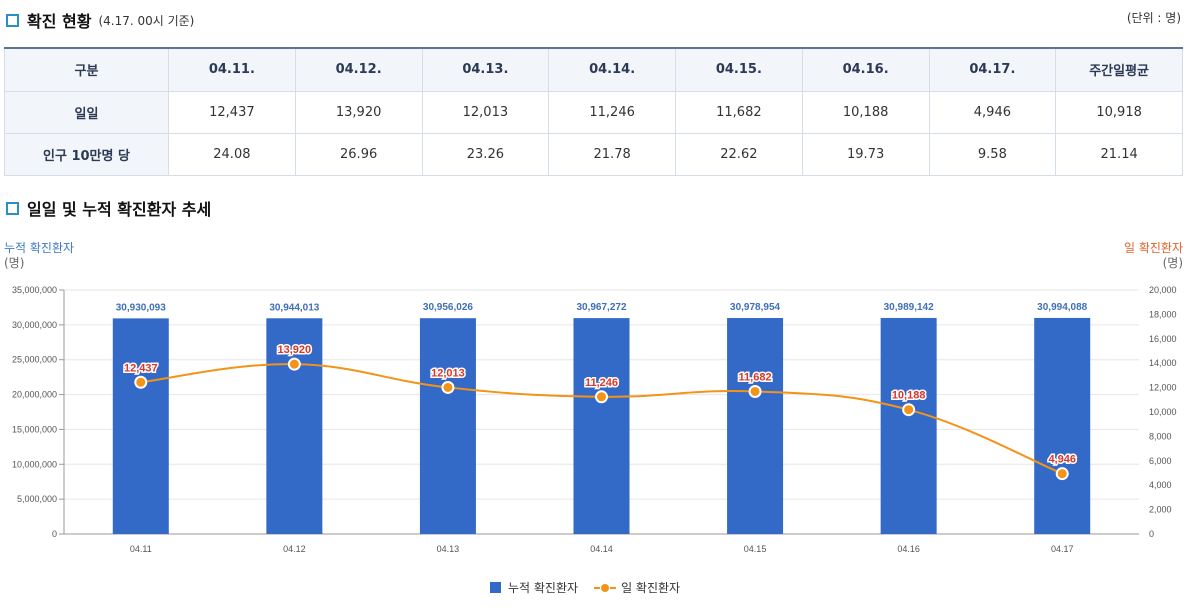 Image resolution: width=1187 pixels, height=615 pixels. Describe the element at coordinates (34, 290) in the screenshot. I see `left-tick-label: 35,000,000` at that location.